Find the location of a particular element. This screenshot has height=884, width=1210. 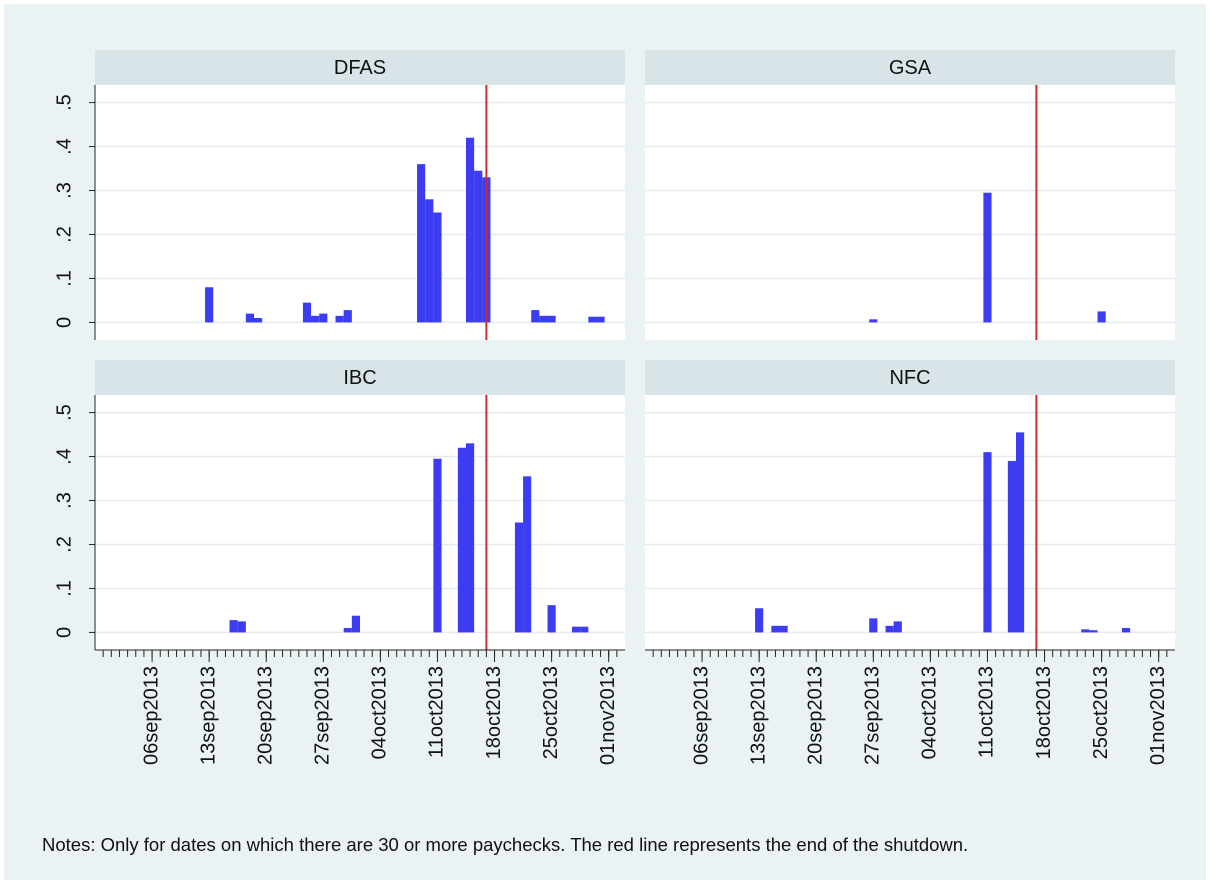

panel-title: DFAS is located at coordinates (360, 68).